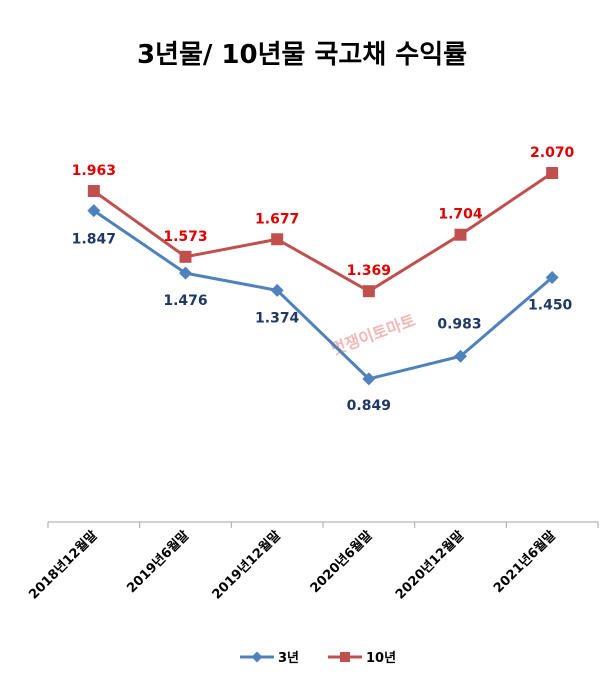 The height and width of the screenshot is (680, 604). Describe the element at coordinates (550, 306) in the screenshot. I see `data-label: 1.450` at that location.